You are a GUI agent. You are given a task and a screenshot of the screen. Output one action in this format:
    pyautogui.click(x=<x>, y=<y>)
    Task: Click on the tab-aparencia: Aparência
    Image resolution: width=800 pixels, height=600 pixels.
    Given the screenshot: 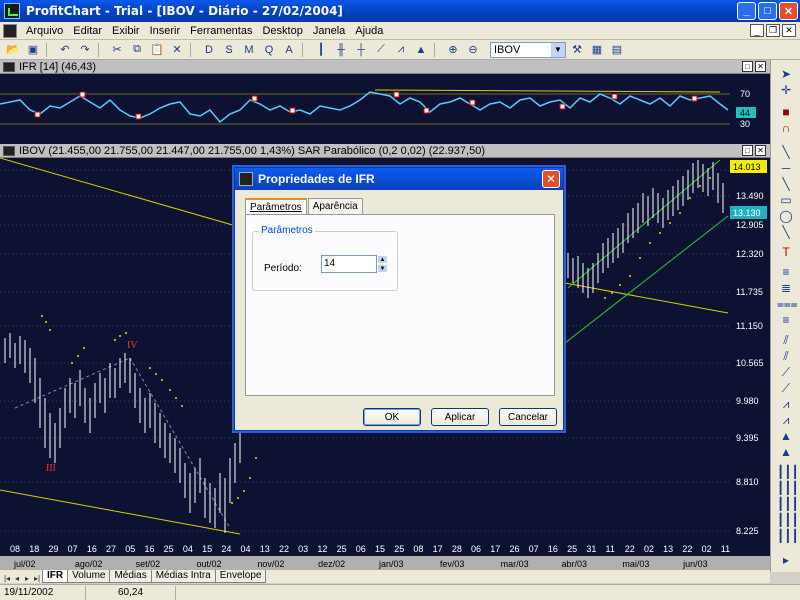 What is the action you would take?
    pyautogui.click(x=335, y=206)
    